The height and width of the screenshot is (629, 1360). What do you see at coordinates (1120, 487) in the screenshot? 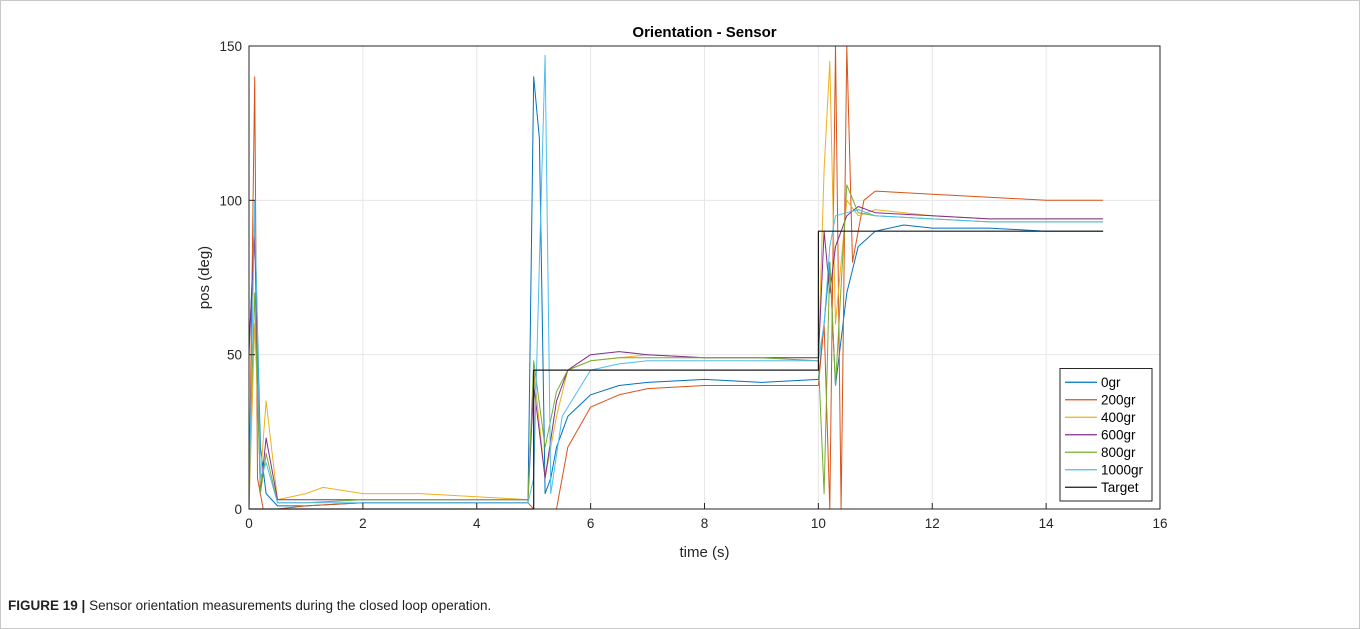
I see `legend-label: Target` at bounding box center [1120, 487].